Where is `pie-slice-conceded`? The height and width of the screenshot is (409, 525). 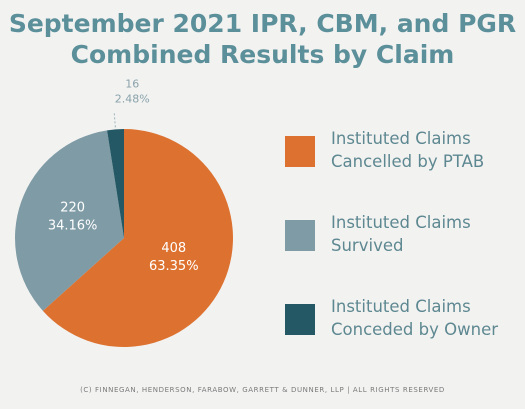
pie-slice-conceded is located at coordinates (115, 183).